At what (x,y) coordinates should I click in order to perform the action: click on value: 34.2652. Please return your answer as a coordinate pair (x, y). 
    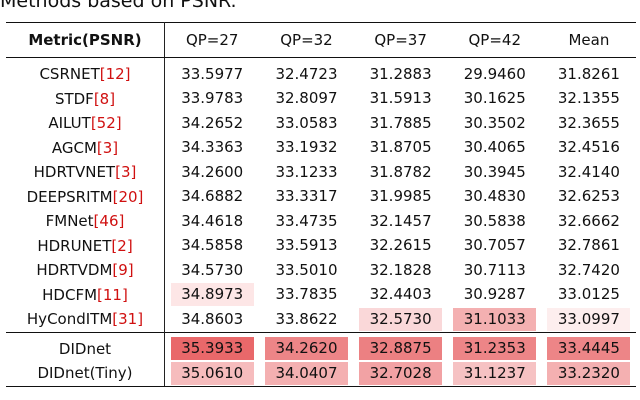
    Looking at the image, I should click on (212, 122).